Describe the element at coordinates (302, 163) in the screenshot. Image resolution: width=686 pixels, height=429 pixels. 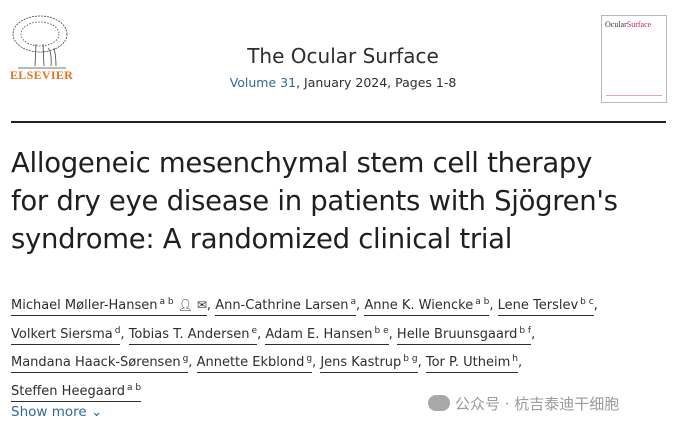
I see `title-line: Allogeneic mesenchymal stem cell therapy` at that location.